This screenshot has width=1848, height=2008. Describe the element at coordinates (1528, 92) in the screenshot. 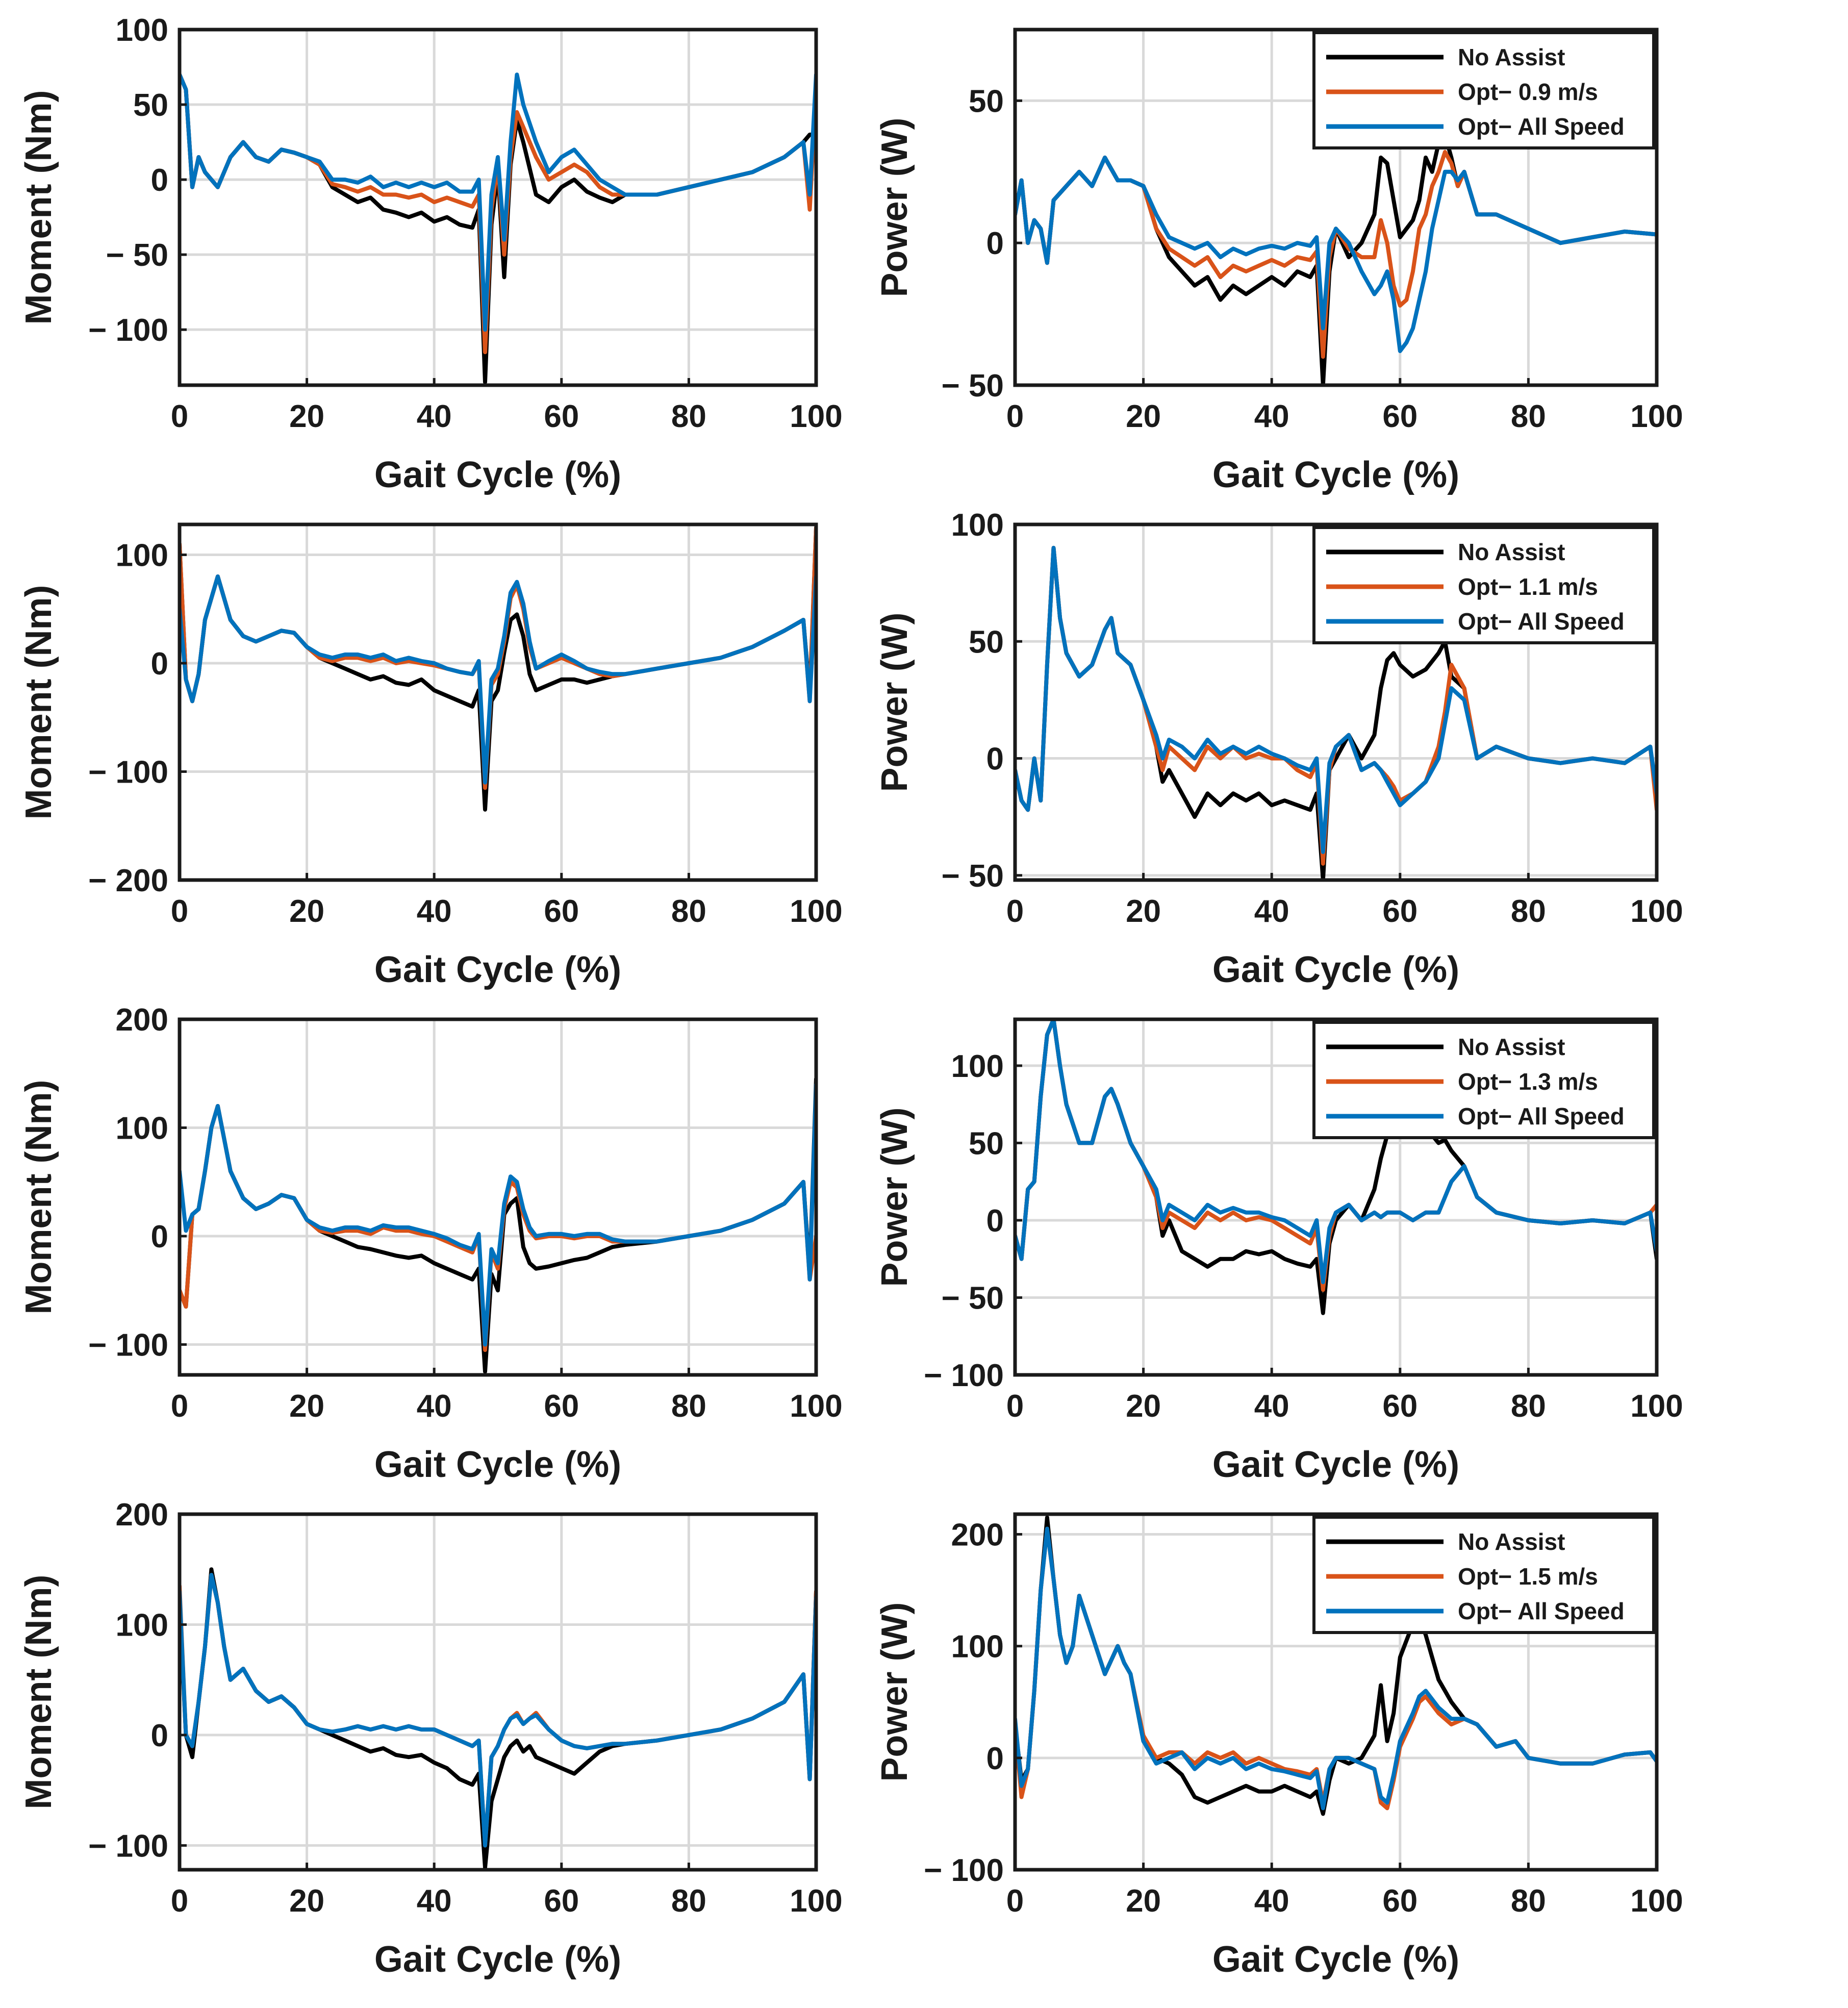

I see `legend-label-opt-speed: Opt− 0.9 m/s` at that location.